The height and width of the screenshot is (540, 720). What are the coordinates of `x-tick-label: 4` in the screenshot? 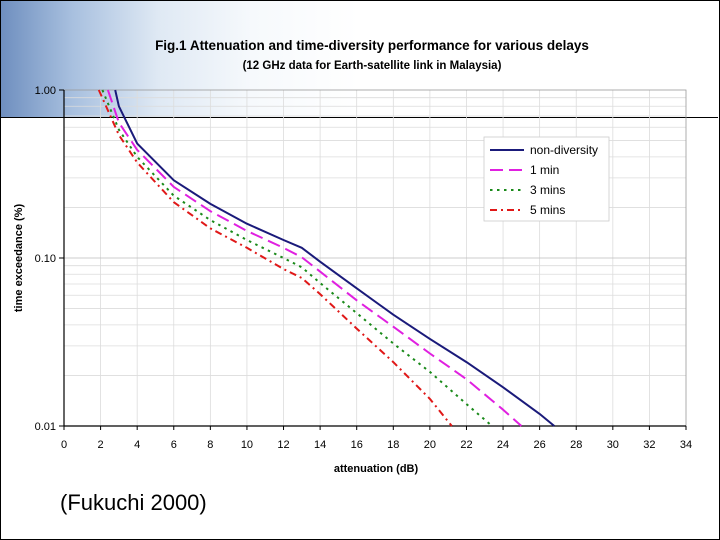 It's located at (137, 445).